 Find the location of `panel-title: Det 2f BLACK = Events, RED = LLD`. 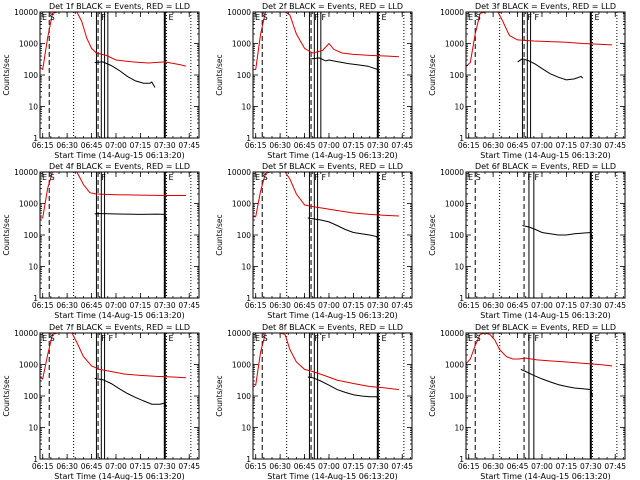

panel-title: Det 2f BLACK = Events, RED = LLD is located at coordinates (332, 6).